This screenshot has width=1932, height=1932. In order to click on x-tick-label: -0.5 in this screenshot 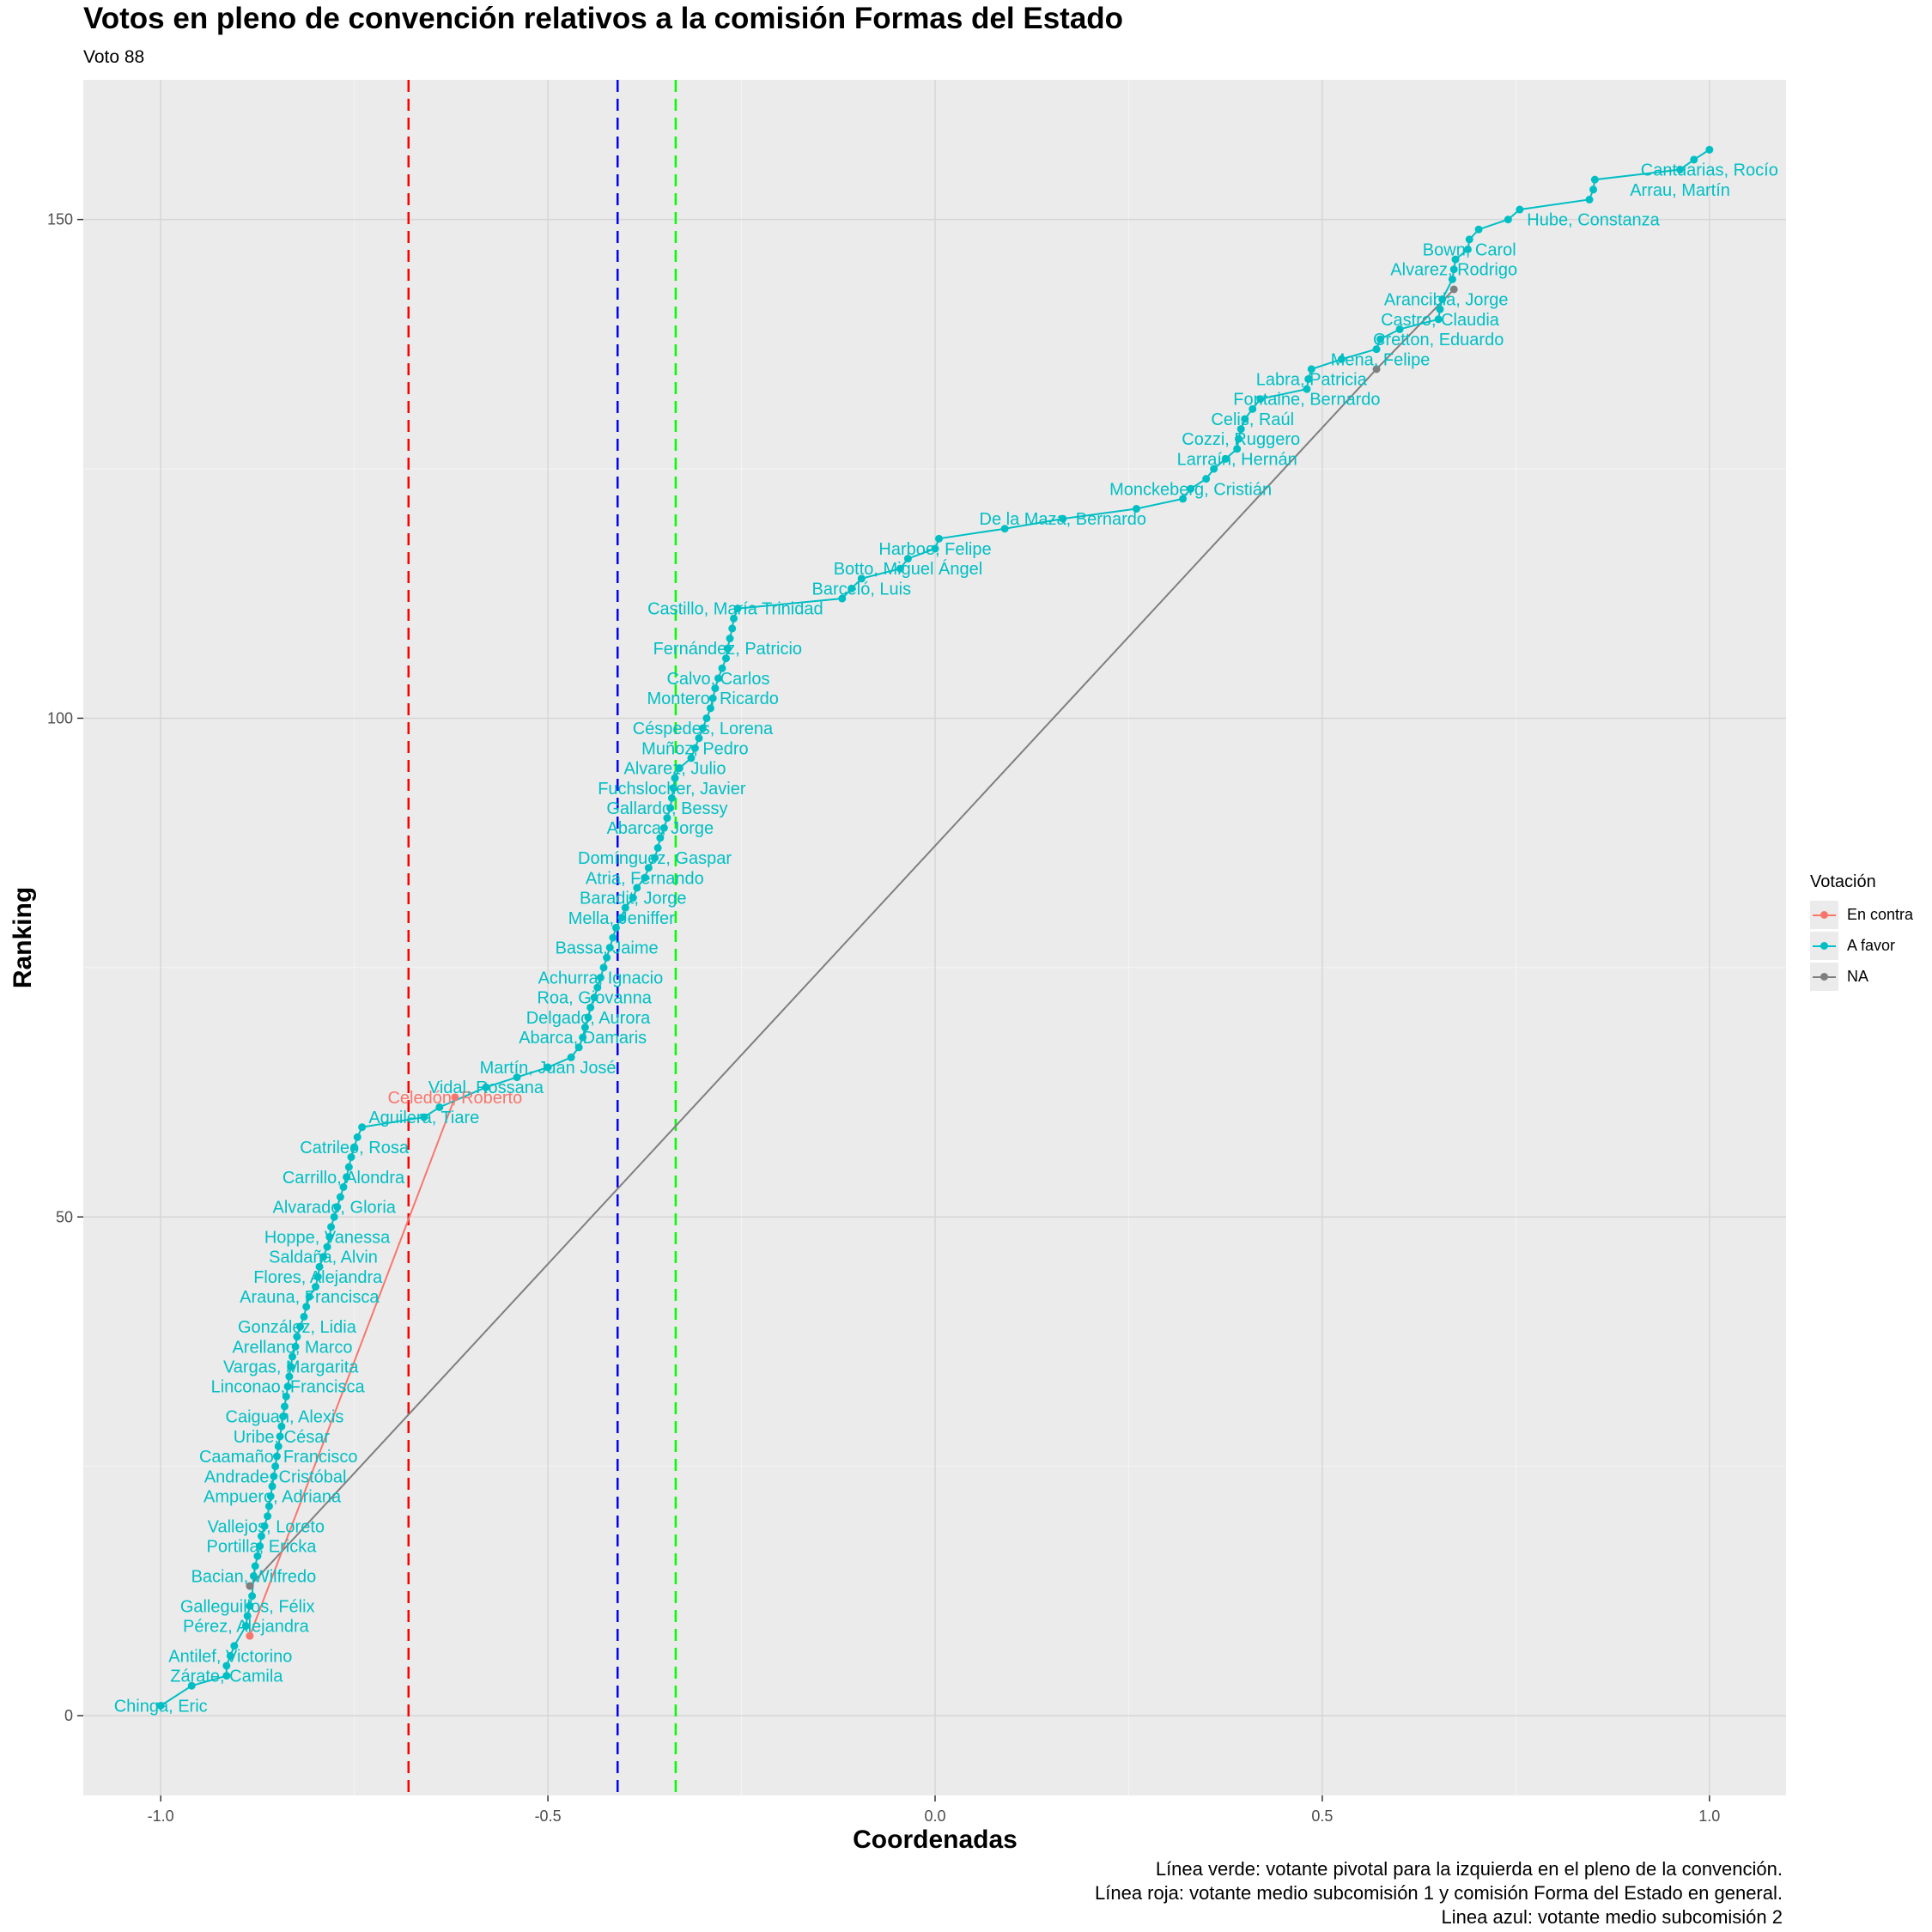, I will do `click(548, 1816)`.